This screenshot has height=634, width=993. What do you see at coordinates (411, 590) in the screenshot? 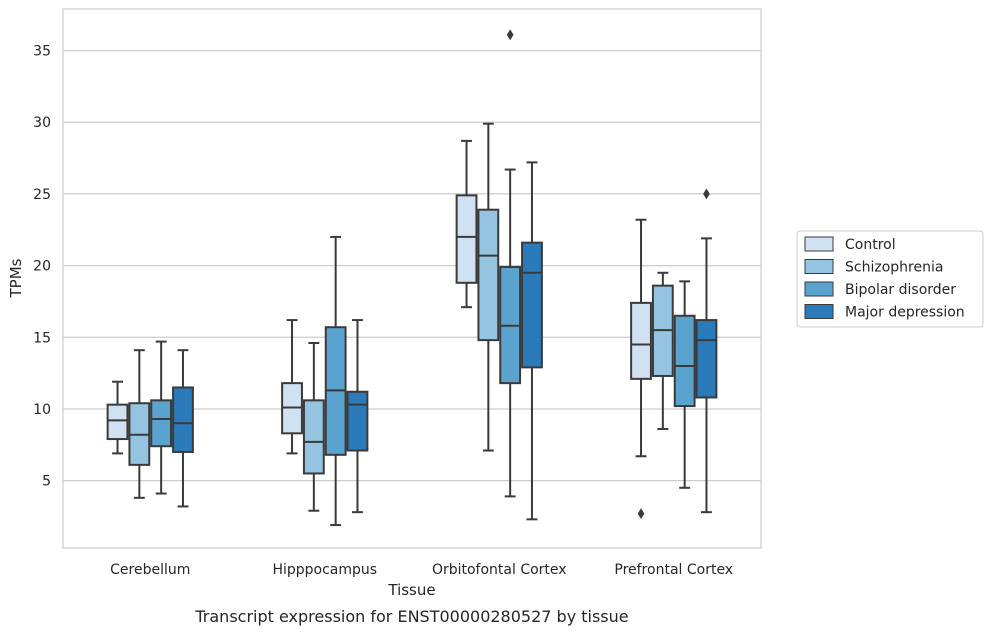
I see `x-axis-label: Tissue` at bounding box center [411, 590].